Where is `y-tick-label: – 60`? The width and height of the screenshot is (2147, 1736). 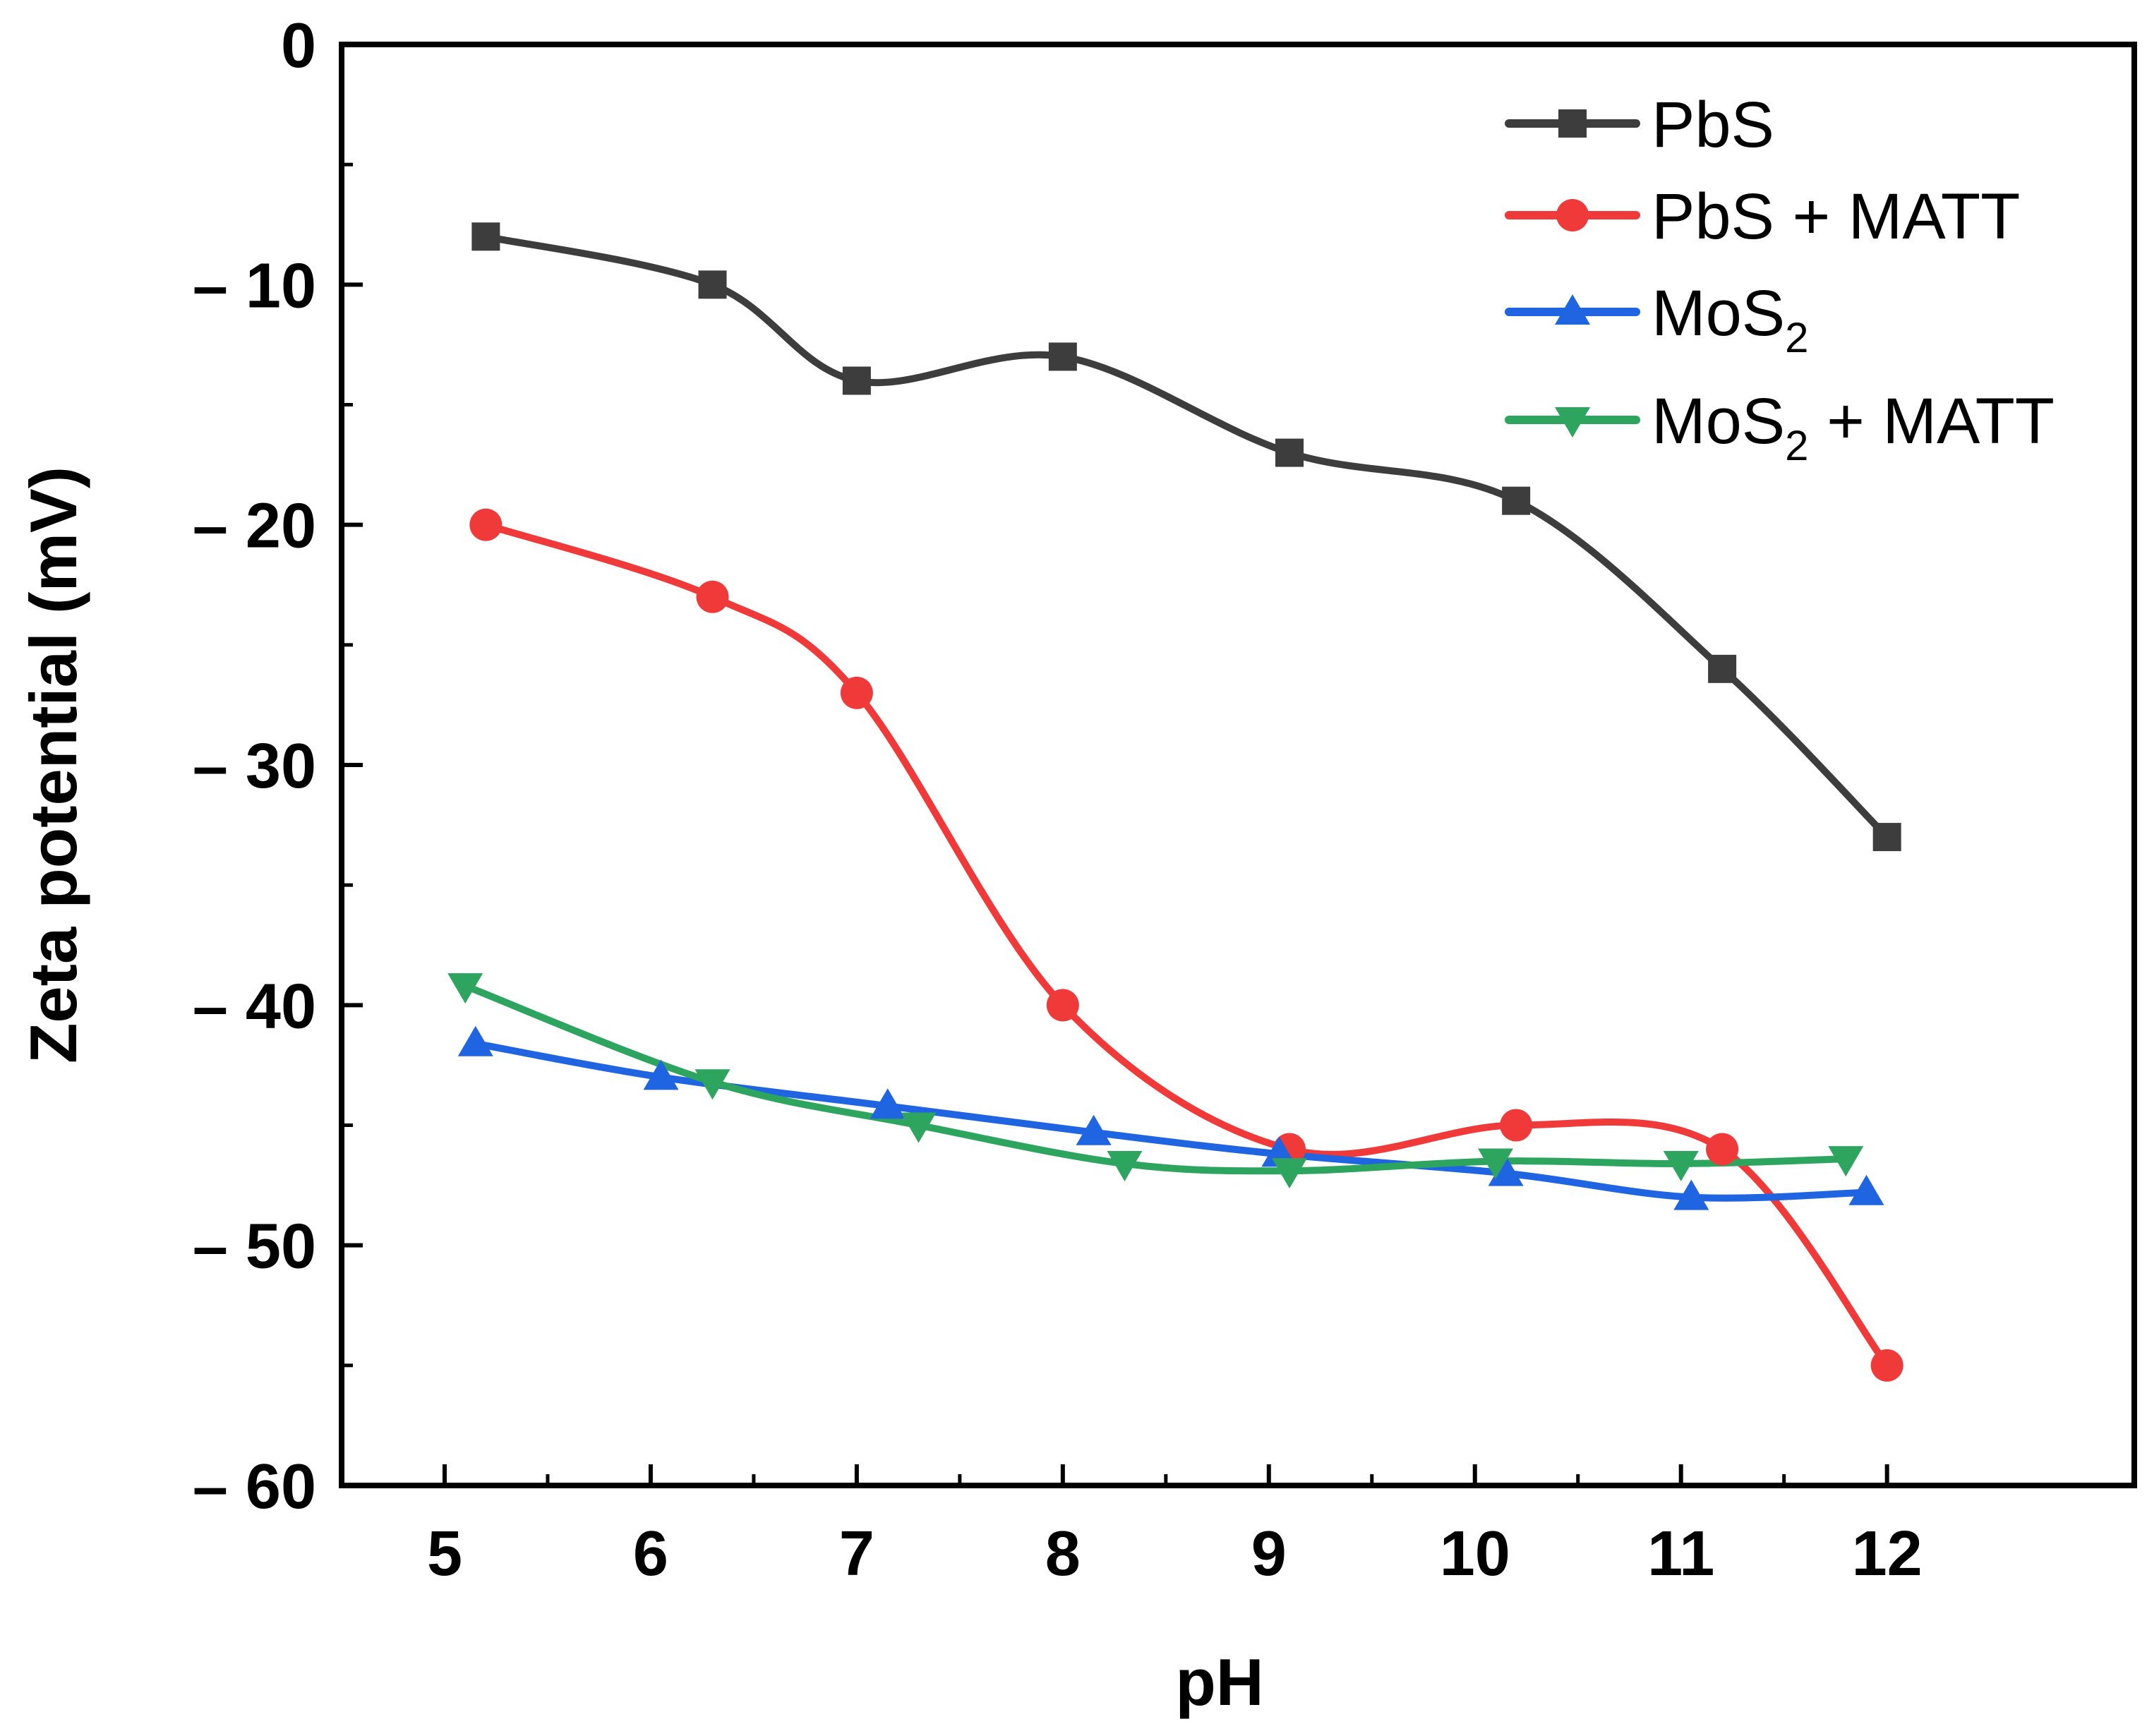 y-tick-label: – 60 is located at coordinates (255, 1487).